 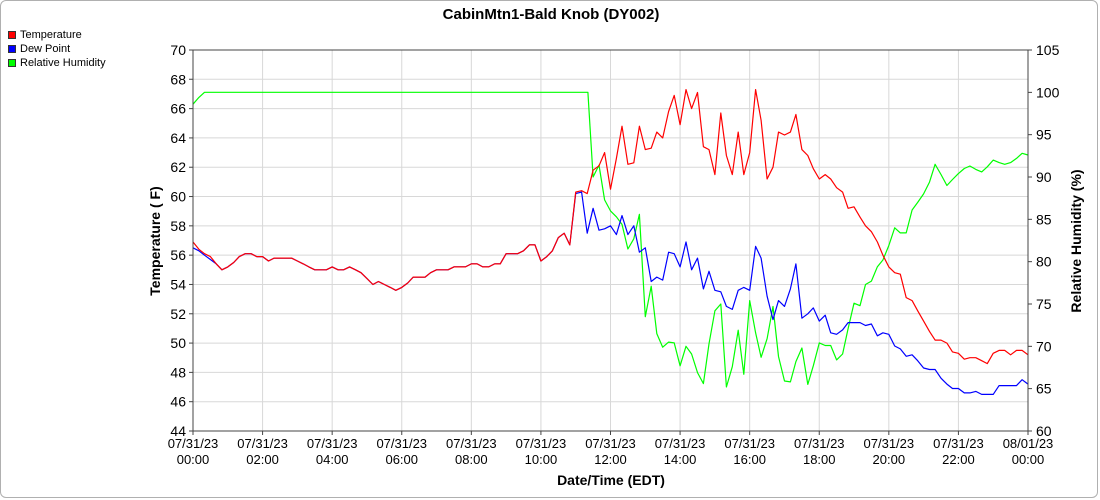 I want to click on legend-swatch-relative-humidity, so click(x=12, y=63).